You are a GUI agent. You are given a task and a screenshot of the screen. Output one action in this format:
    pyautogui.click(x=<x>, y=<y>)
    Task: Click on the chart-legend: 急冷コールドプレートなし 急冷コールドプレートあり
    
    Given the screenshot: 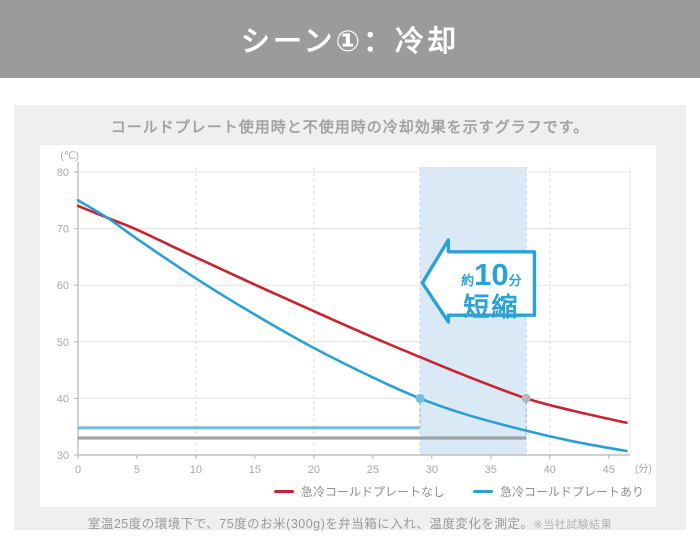 What is the action you would take?
    pyautogui.click(x=458, y=491)
    